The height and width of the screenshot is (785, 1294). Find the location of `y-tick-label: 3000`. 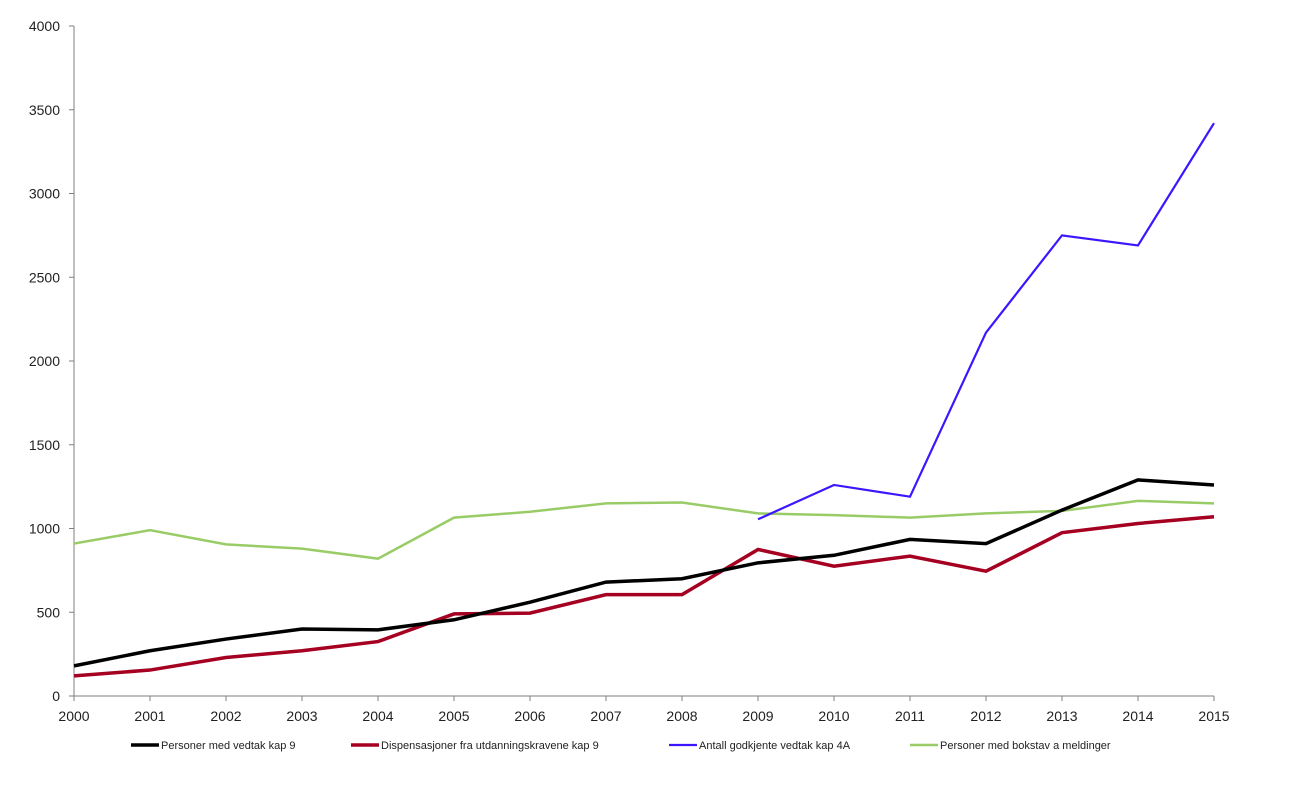

y-tick-label: 3000 is located at coordinates (44, 194).